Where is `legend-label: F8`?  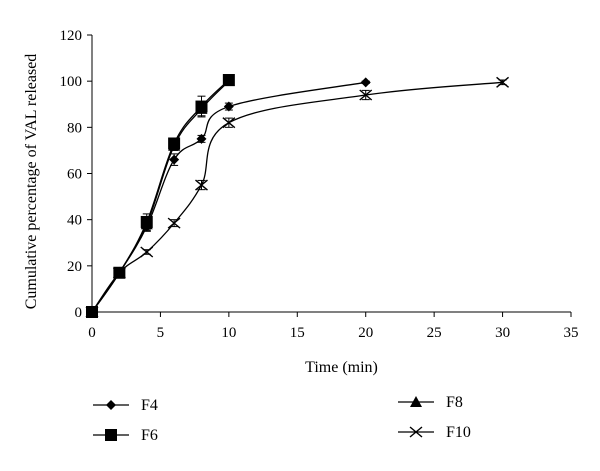
legend-label: F8 is located at coordinates (454, 402).